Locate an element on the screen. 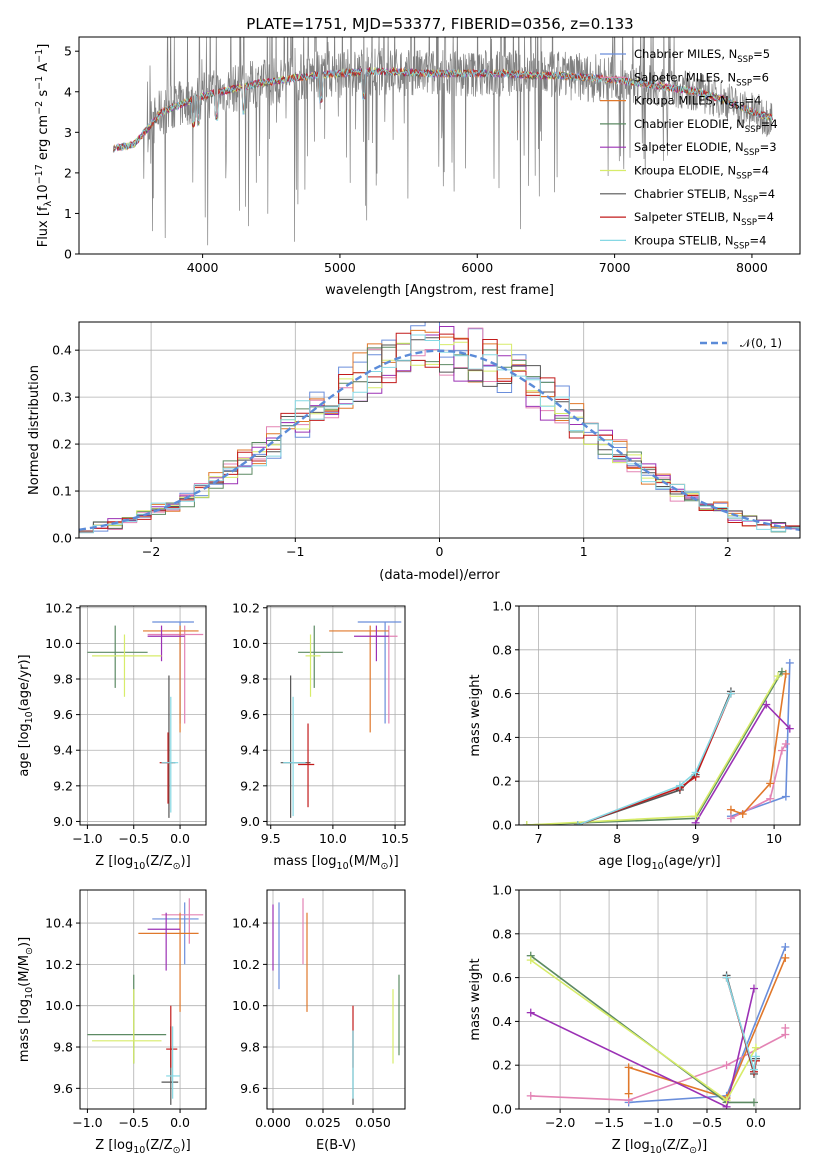 The image size is (819, 1170). x-tick-label: −2.0 is located at coordinates (560, 1122).